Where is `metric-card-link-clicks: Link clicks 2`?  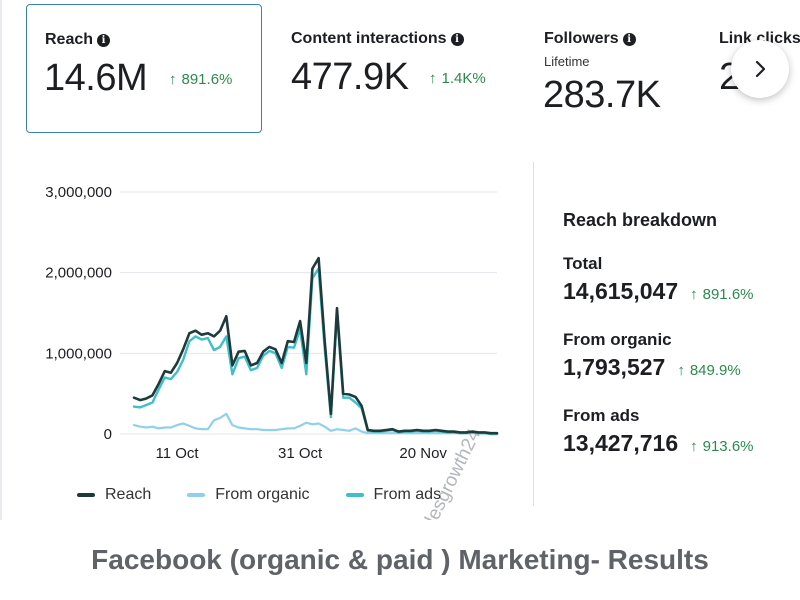
metric-card-link-clicks: Link clicks 2 is located at coordinates (751, 68).